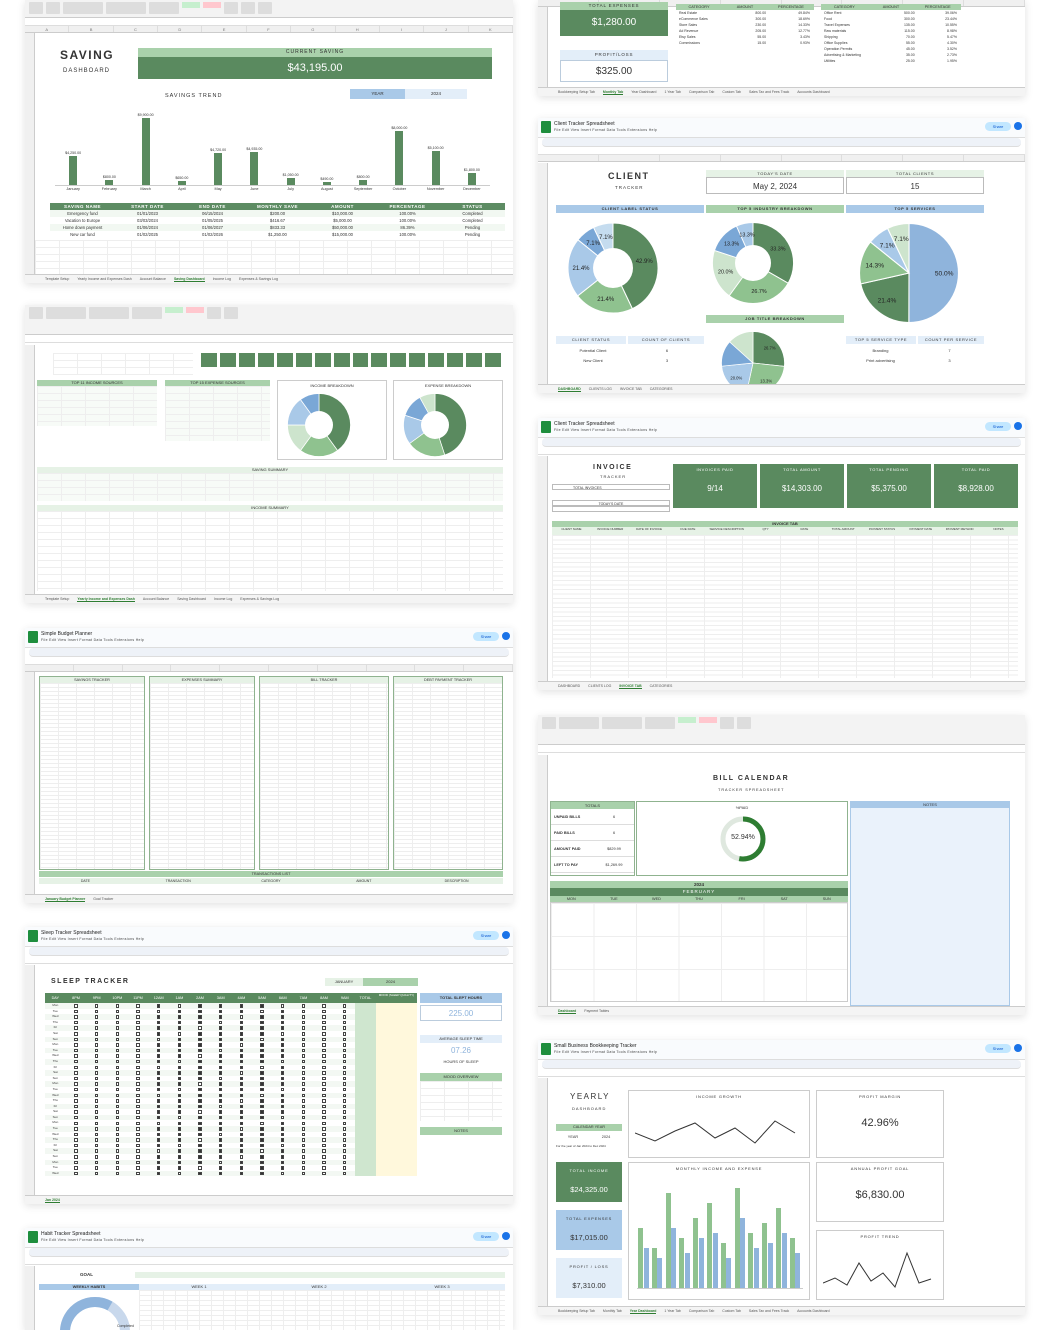  Describe the element at coordinates (595, 1046) in the screenshot. I see `doc-title: Small Business Bookkeeping Tracker` at that location.